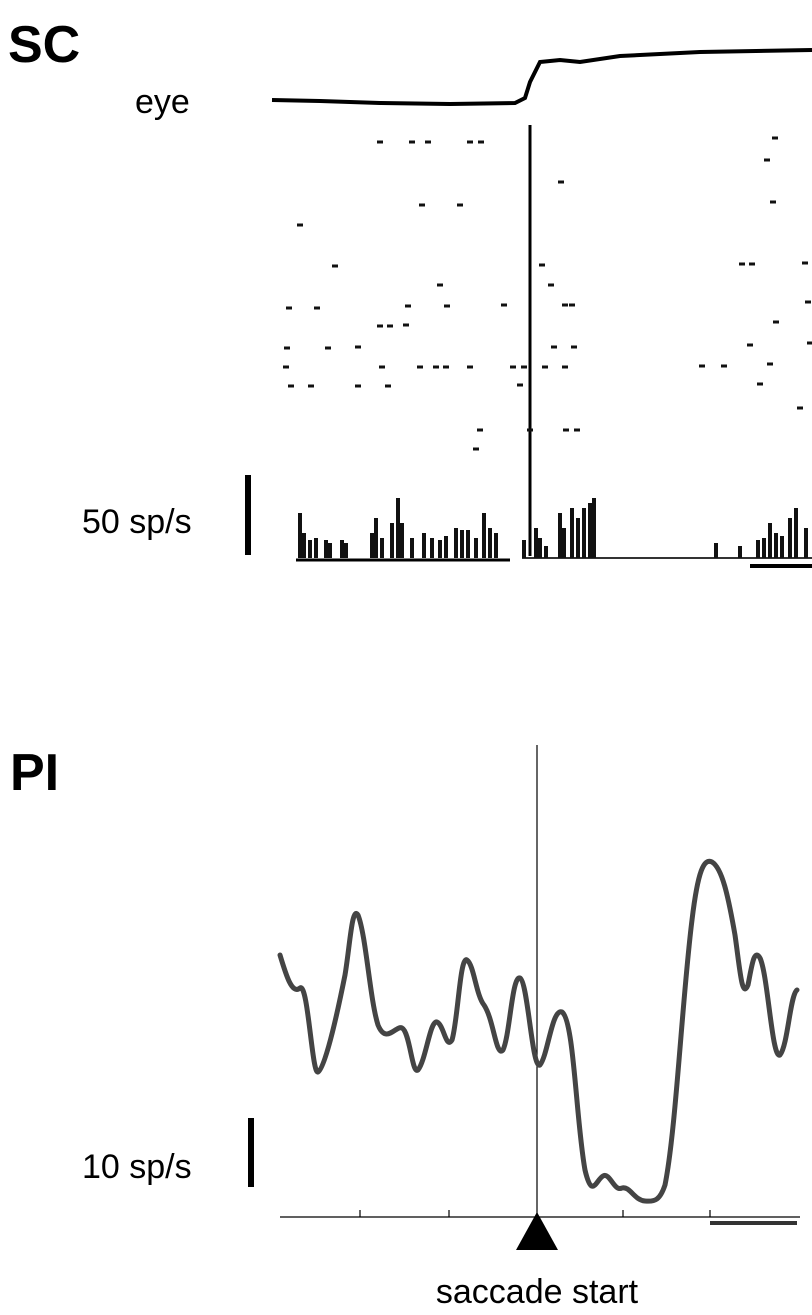  Describe the element at coordinates (137, 1167) in the screenshot. I see `scale-label: 10 sp/s` at that location.